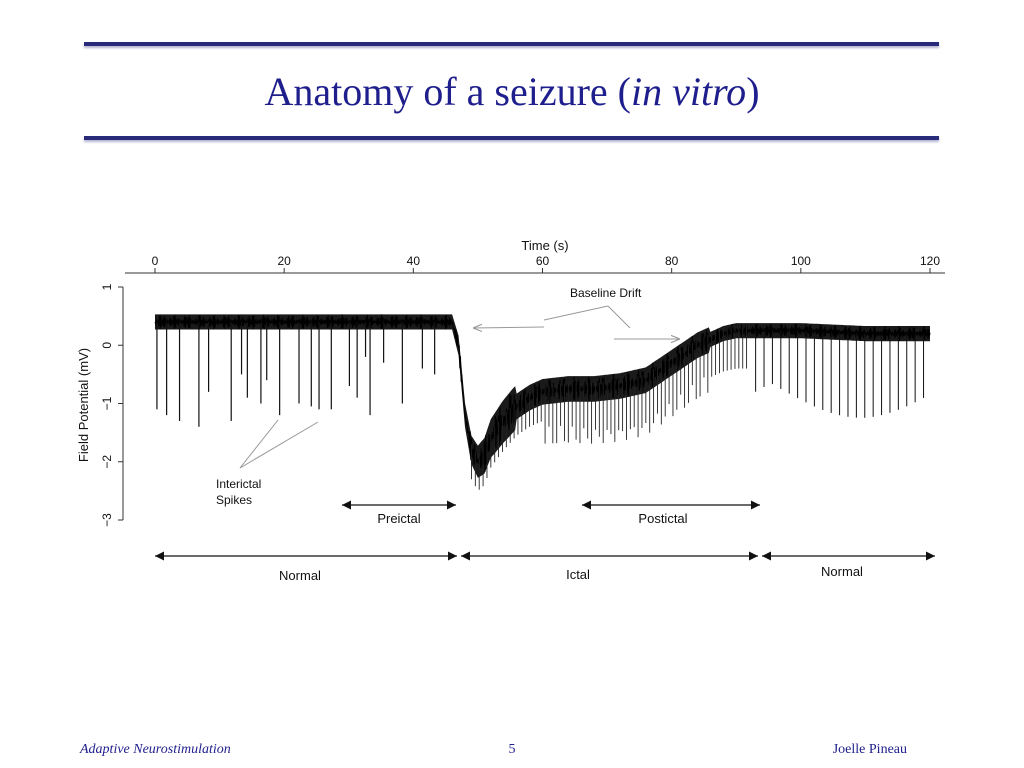 Image resolution: width=1024 pixels, height=768 pixels. What do you see at coordinates (543, 261) in the screenshot?
I see `x-tick-label-3: 60` at bounding box center [543, 261].